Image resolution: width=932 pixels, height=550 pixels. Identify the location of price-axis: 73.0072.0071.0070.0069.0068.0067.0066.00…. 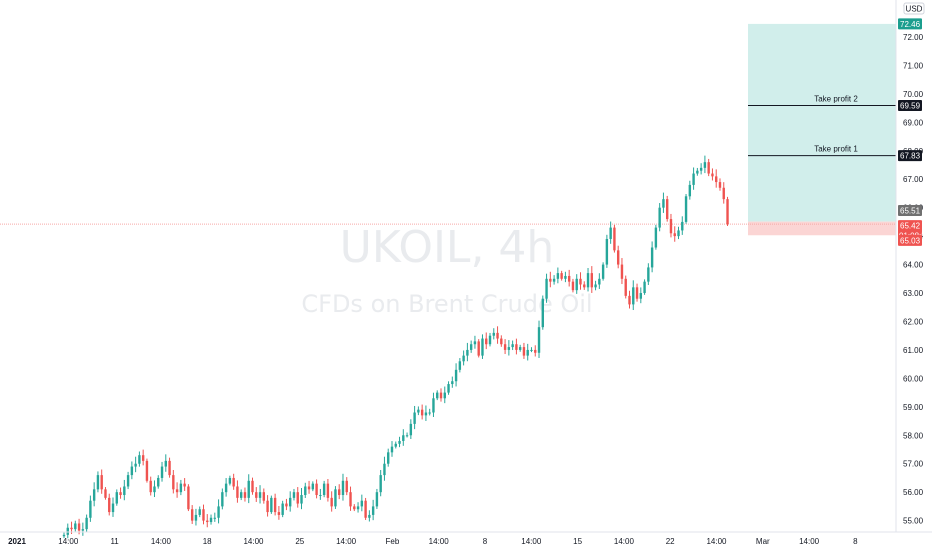
(913, 265).